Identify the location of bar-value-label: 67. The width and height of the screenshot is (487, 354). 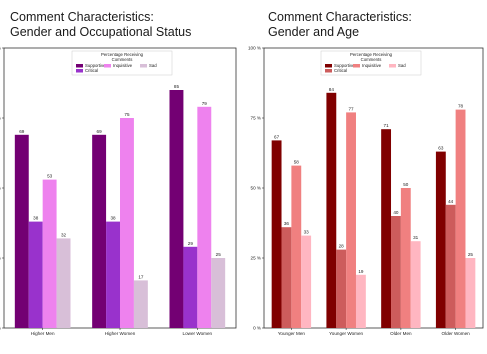
(277, 136).